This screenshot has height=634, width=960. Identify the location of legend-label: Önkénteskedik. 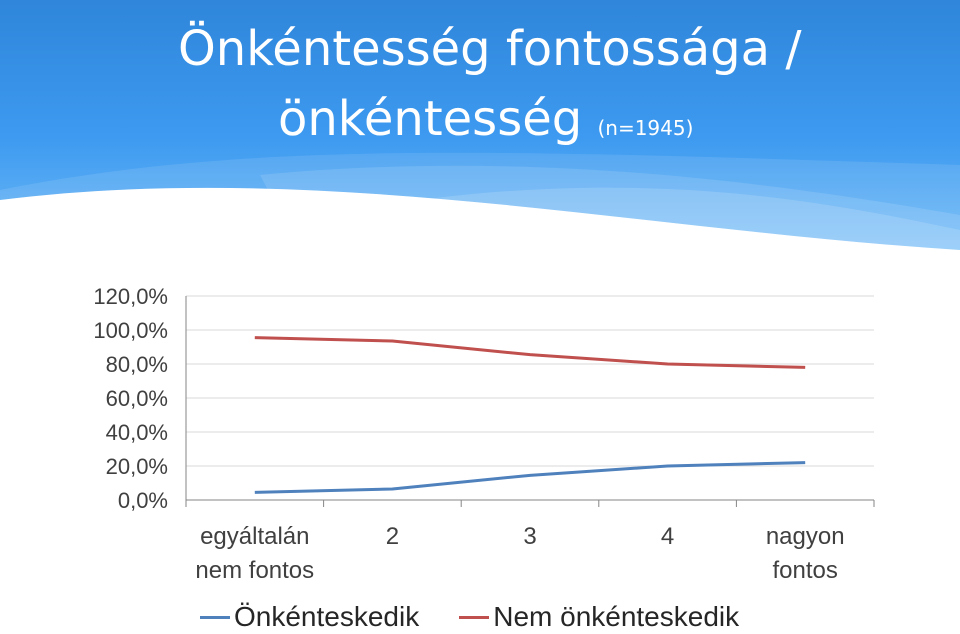
(327, 616).